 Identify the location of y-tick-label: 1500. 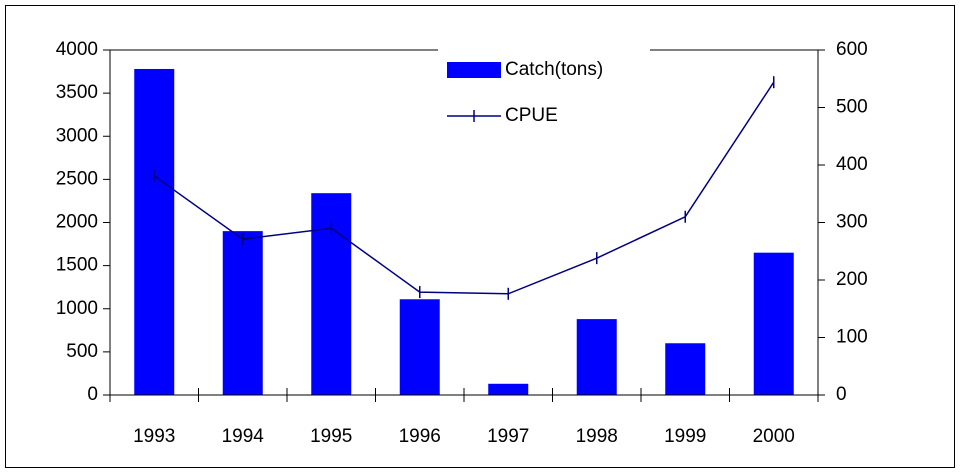
(77, 265).